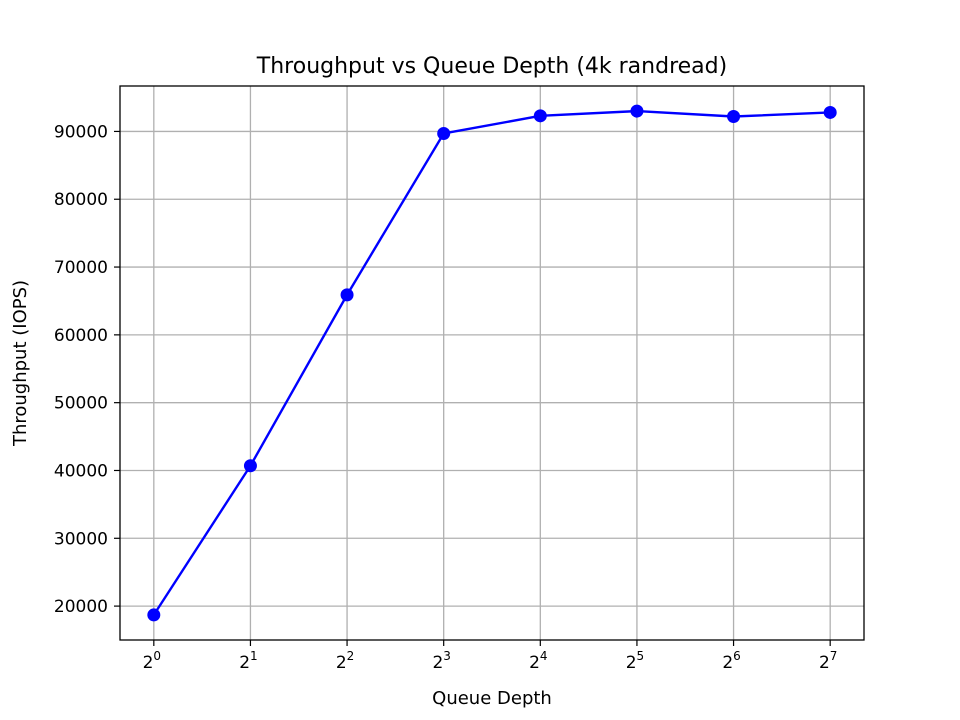  I want to click on x-axis-ticks: 20 21 22 23 24 25 26 27, so click(490, 656).